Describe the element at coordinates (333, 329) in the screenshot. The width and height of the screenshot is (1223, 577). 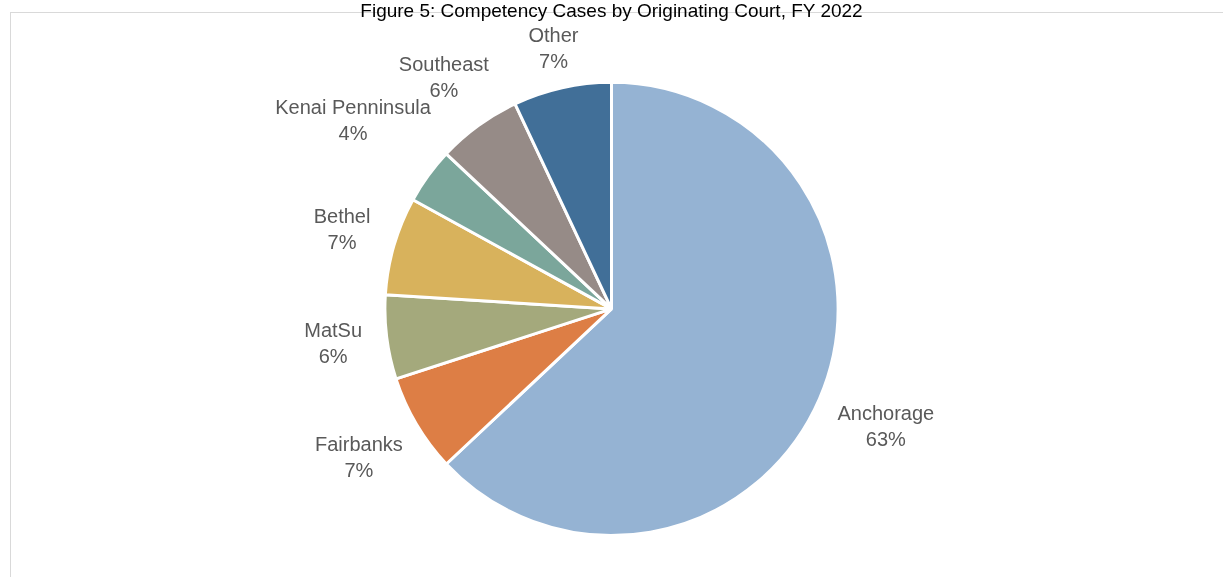
I see `slice-label: MatSu` at that location.